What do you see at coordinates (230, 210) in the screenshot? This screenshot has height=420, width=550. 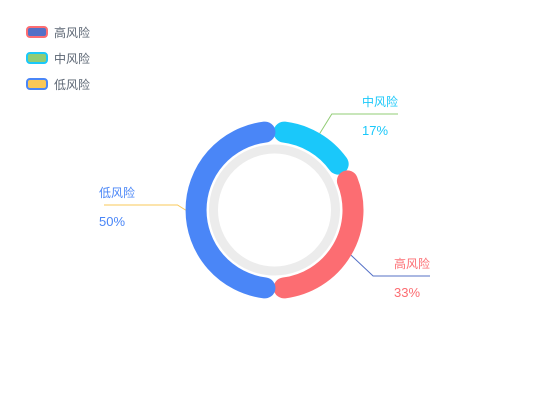 I see `slice-low` at bounding box center [230, 210].